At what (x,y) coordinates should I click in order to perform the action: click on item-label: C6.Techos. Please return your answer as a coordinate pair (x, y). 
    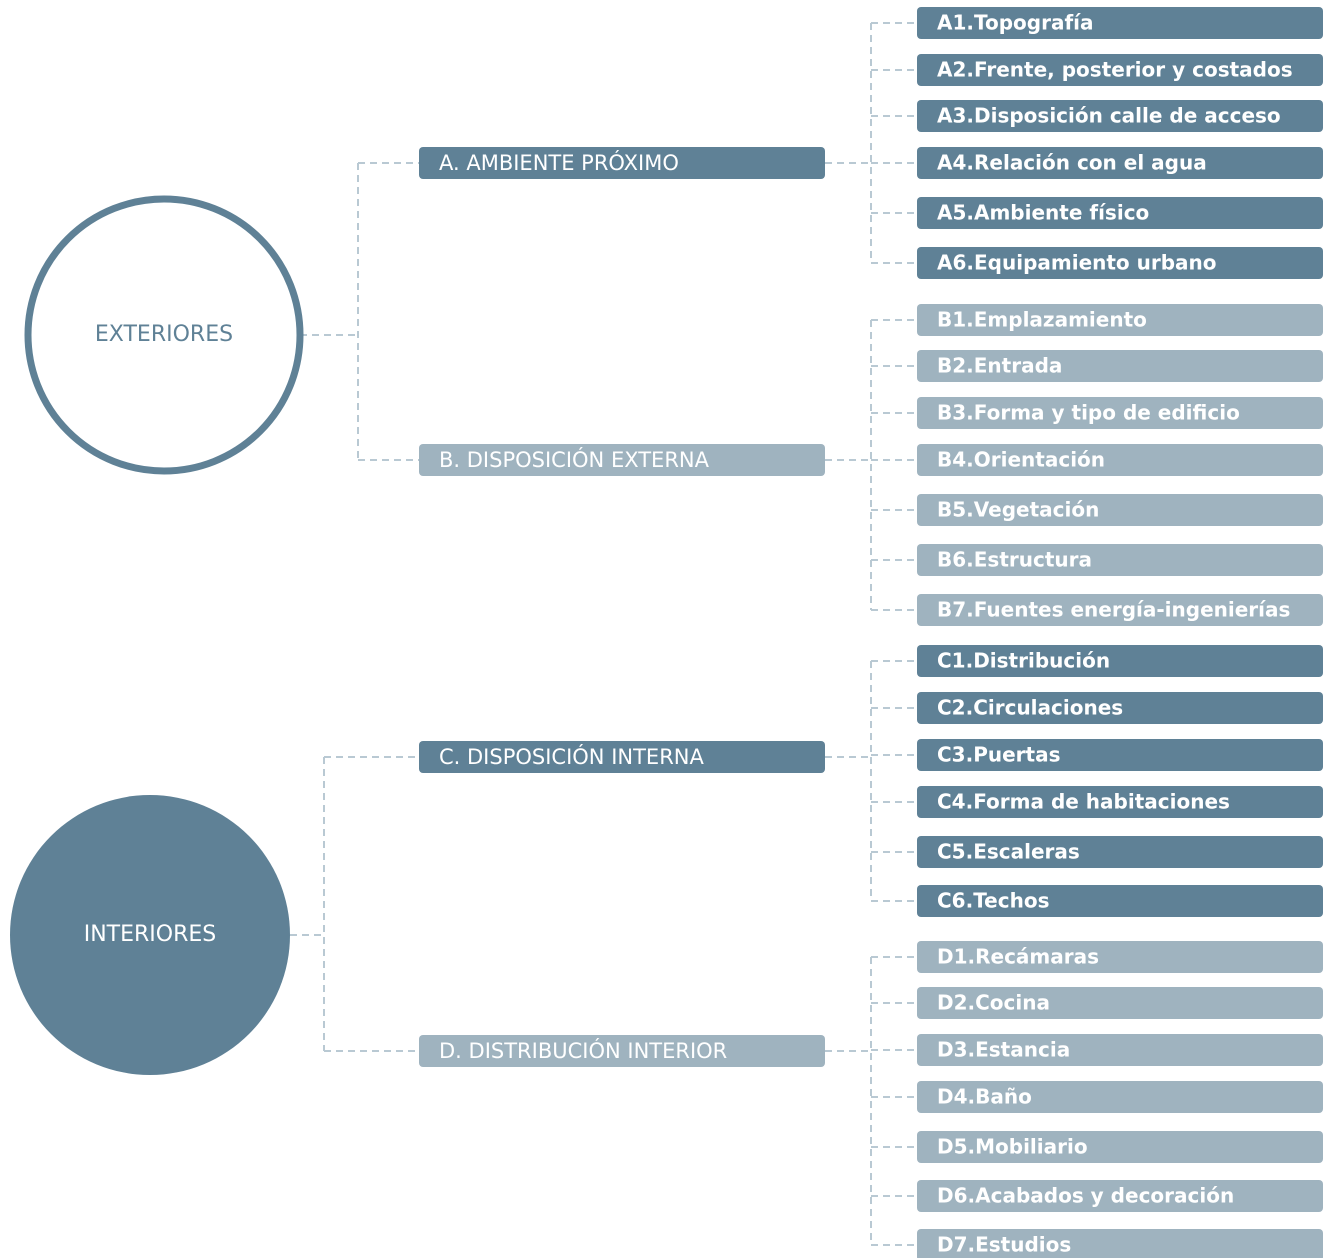
    Looking at the image, I should click on (993, 901).